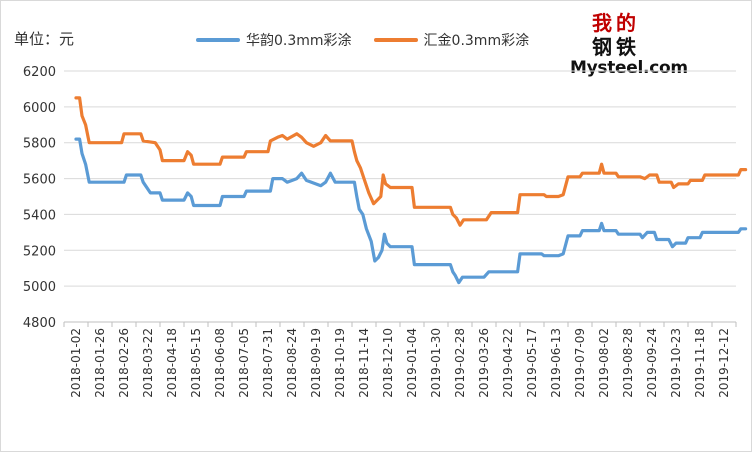 The height and width of the screenshot is (452, 752). I want to click on x-tick-label: 2019-08-02, so click(604, 363).